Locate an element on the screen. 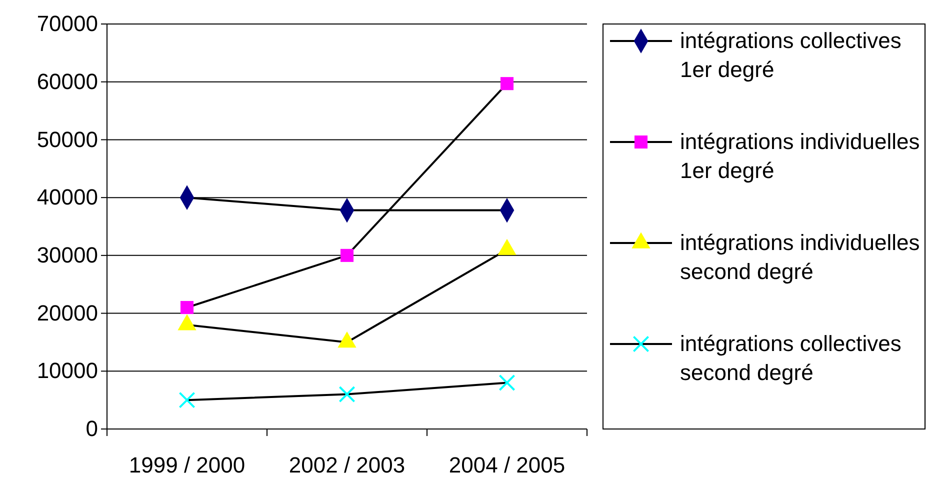  y-tick-label: 0 is located at coordinates (92, 429).